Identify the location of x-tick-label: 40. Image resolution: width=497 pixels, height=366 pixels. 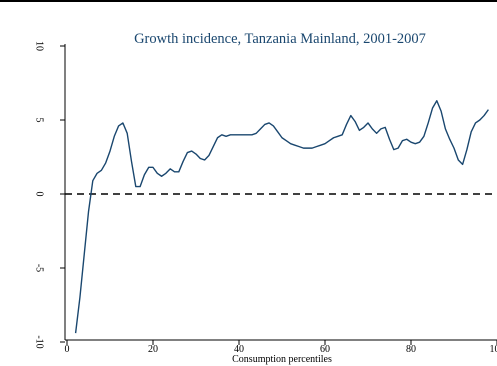
(239, 349).